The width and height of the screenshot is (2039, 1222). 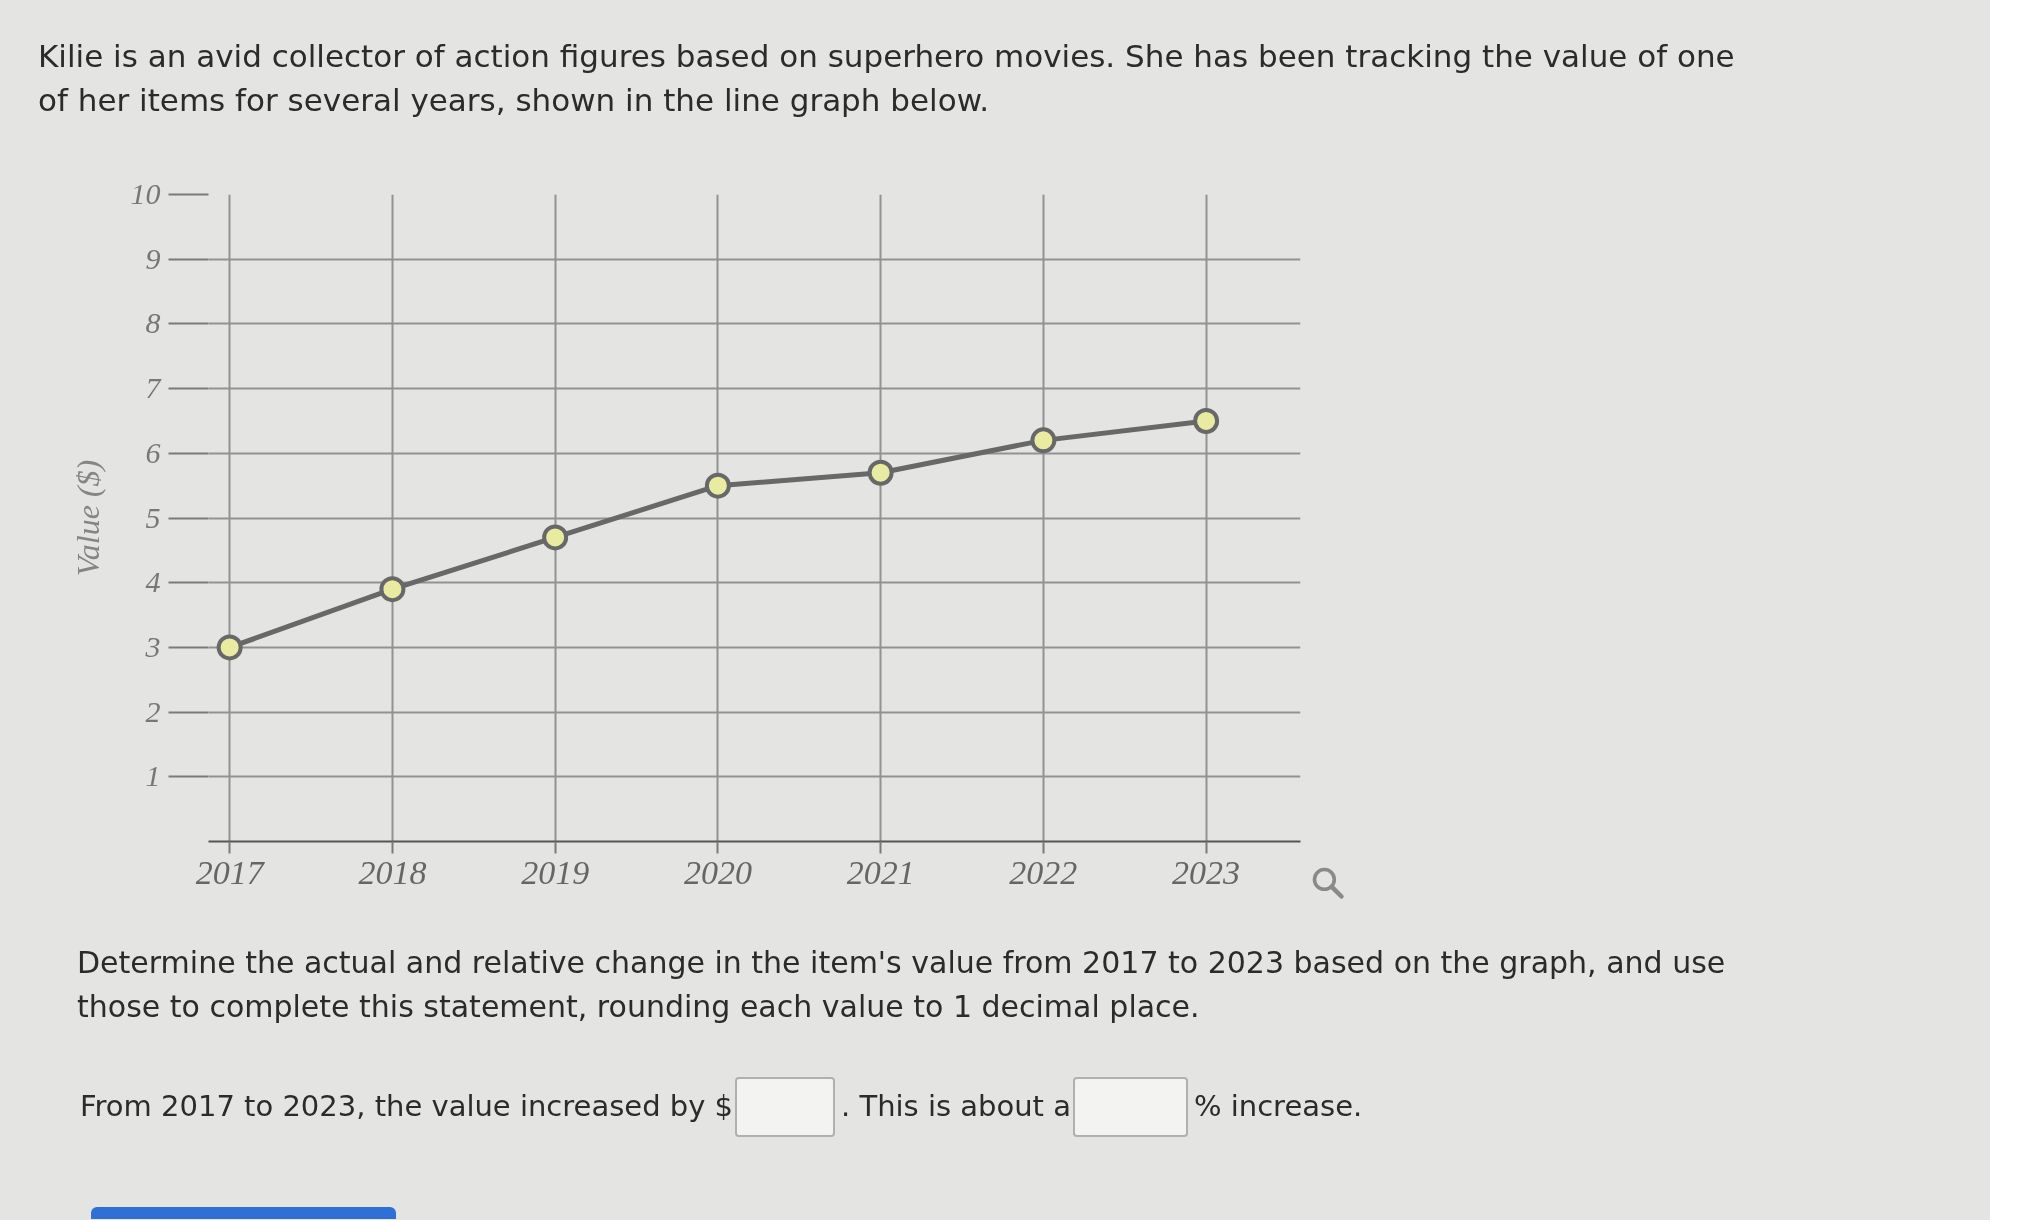 I want to click on x-tick-label: 2020, so click(x=717, y=872).